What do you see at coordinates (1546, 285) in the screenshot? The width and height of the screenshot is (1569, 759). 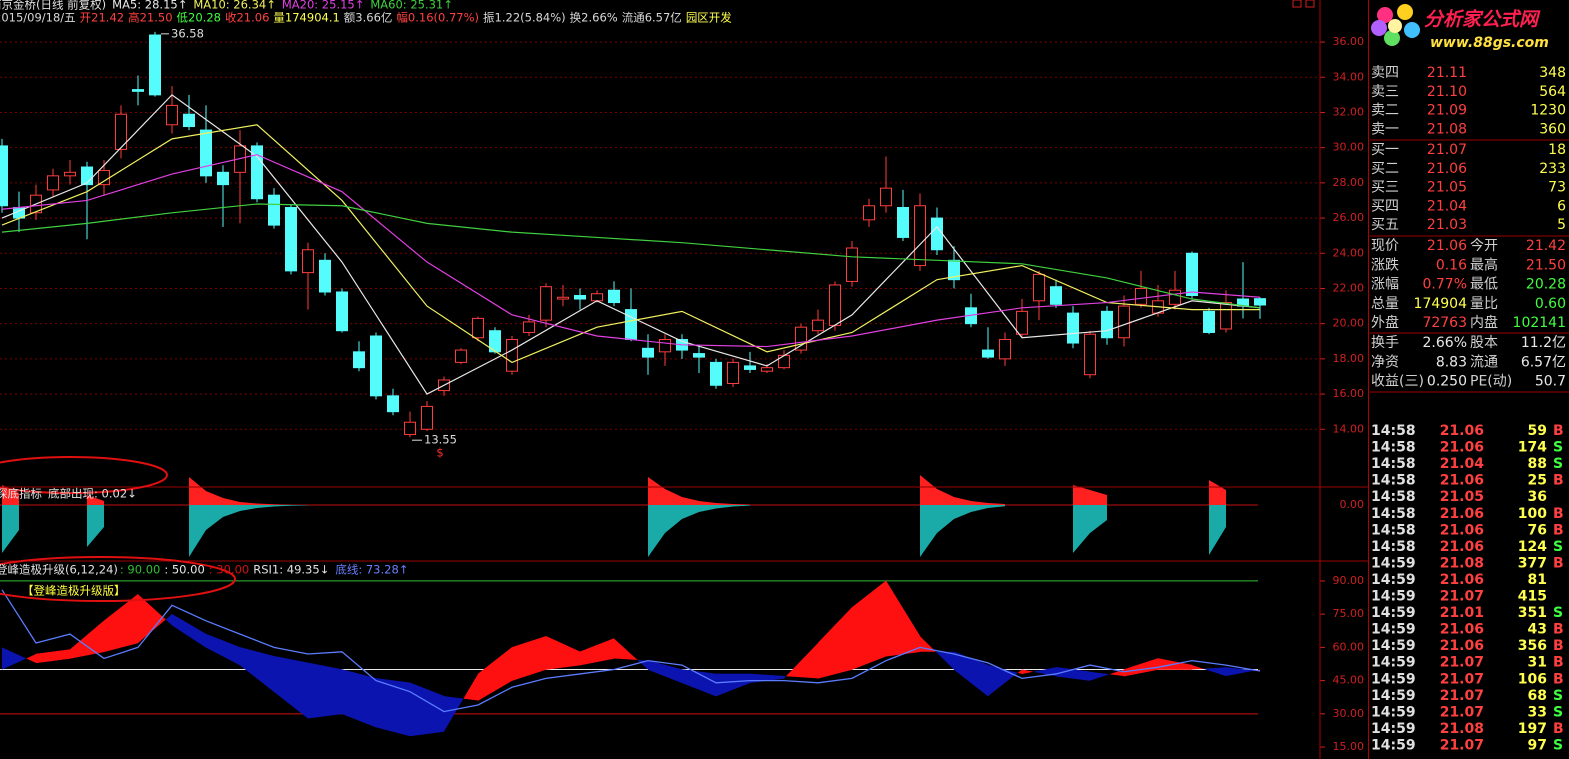 I see `stat-value: 20.28` at bounding box center [1546, 285].